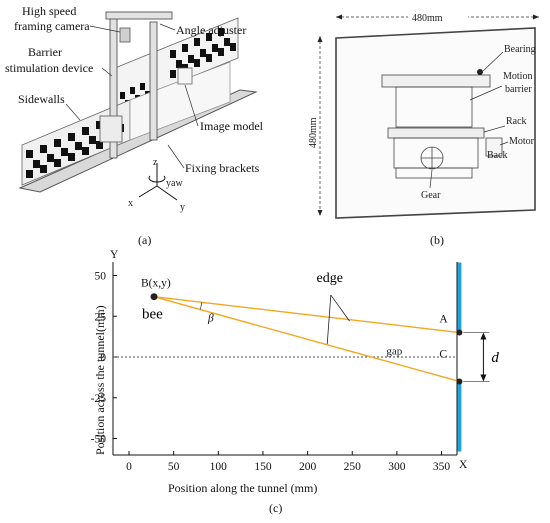 Image resolution: width=550 pixels, height=523 pixels. What do you see at coordinates (49, 68) in the screenshot?
I see `label-barrier-2: stimulation device` at bounding box center [49, 68].